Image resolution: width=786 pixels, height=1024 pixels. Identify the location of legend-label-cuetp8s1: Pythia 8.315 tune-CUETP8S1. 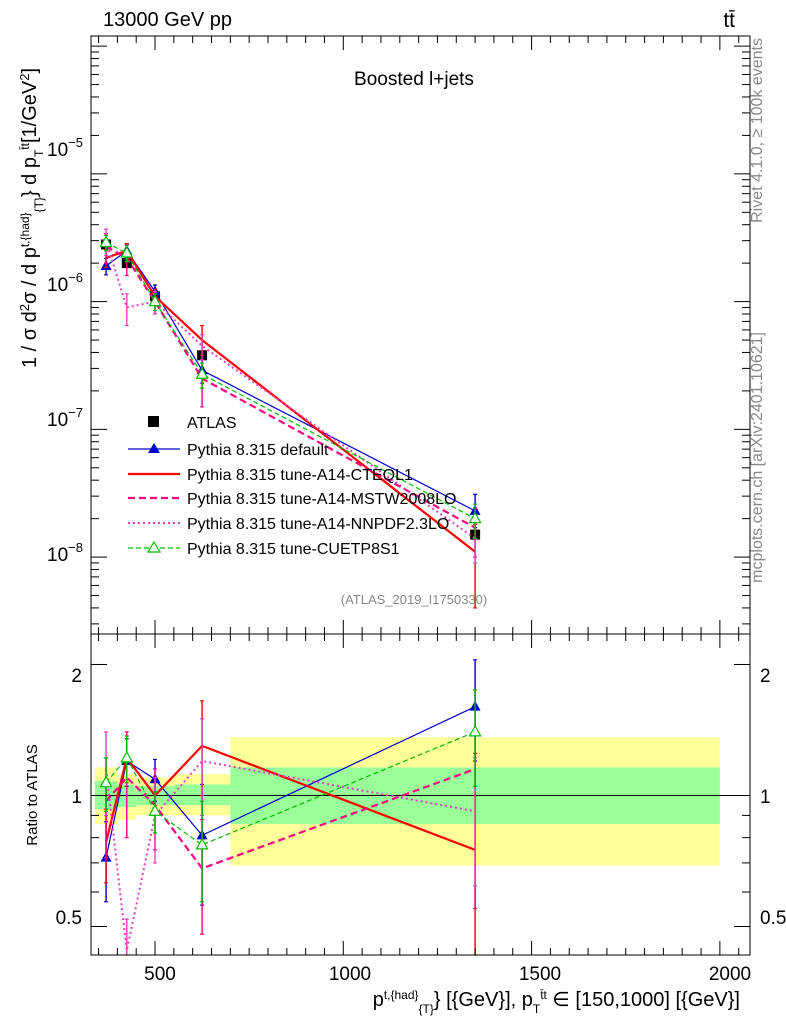
(293, 549).